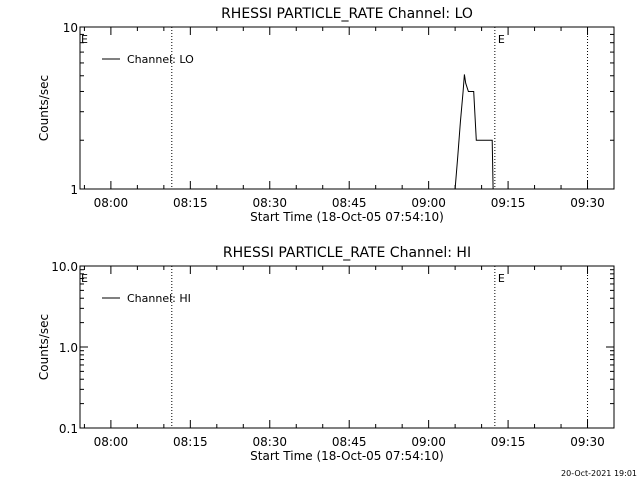  Describe the element at coordinates (347, 217) in the screenshot. I see `panel1-x-axis-label: Start Time (18-Oct-05 07:54:10)` at that location.